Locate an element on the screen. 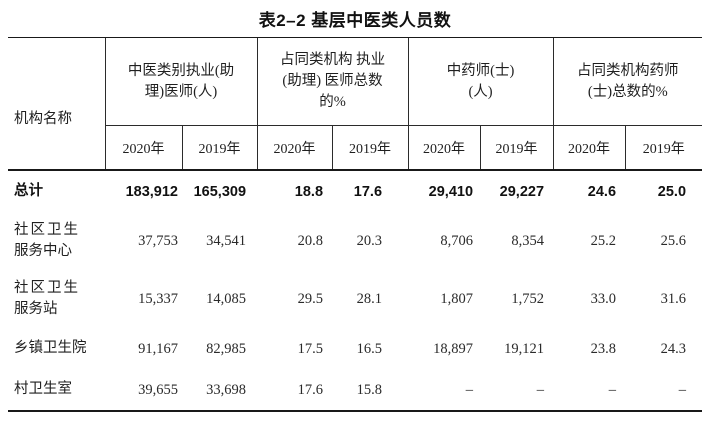  table-cell: 17.5 is located at coordinates (310, 348).